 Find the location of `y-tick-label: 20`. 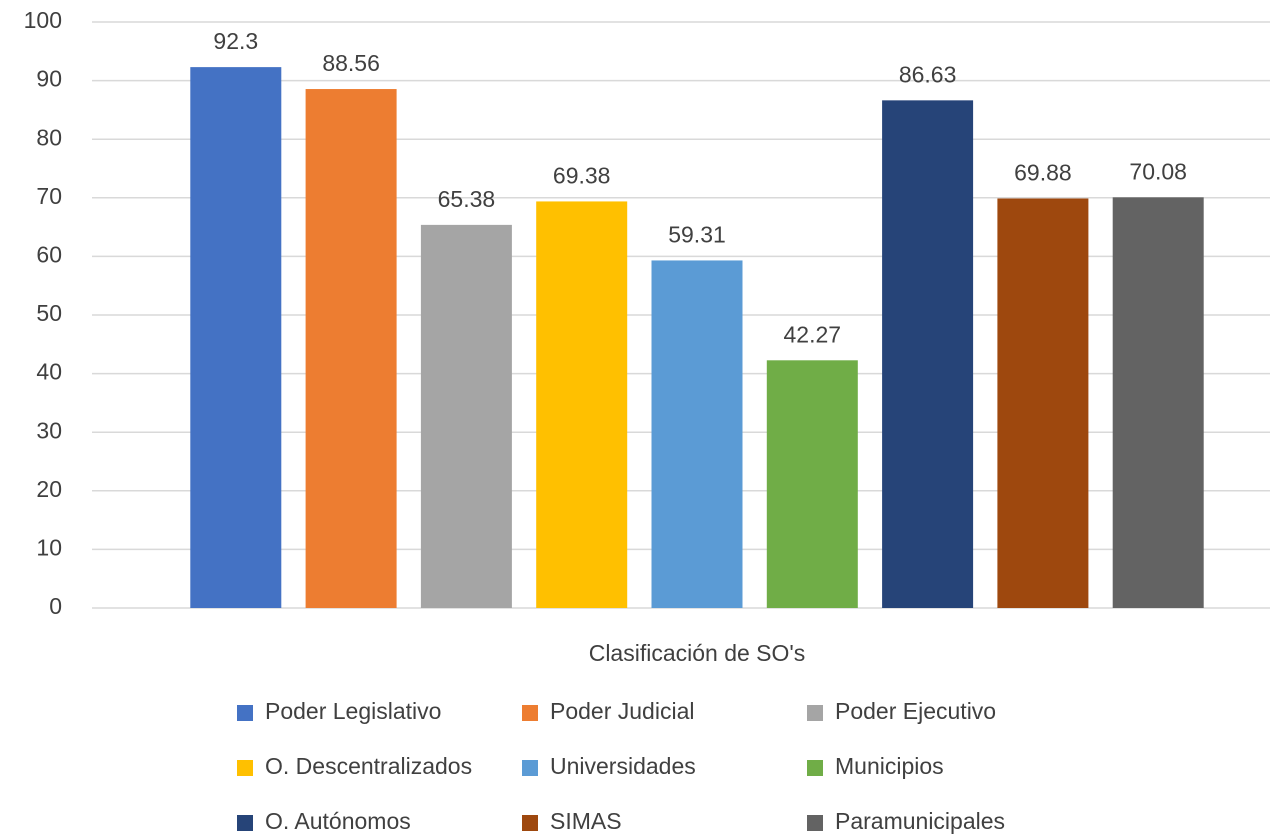

y-tick-label: 20 is located at coordinates (49, 489).